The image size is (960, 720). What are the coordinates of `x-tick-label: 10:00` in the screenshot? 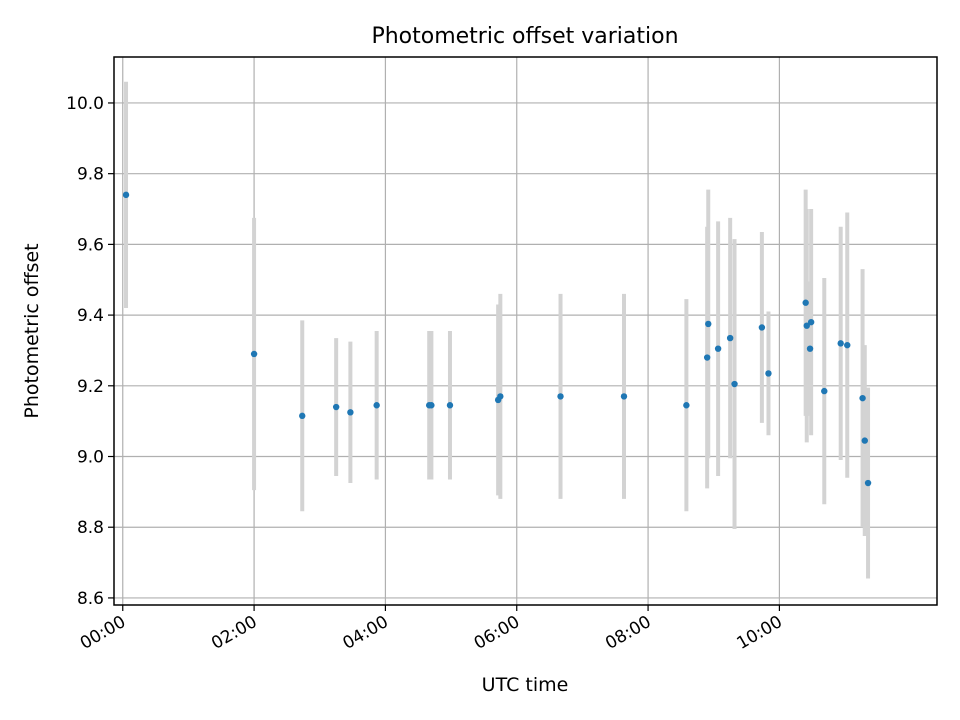 It's located at (759, 633).